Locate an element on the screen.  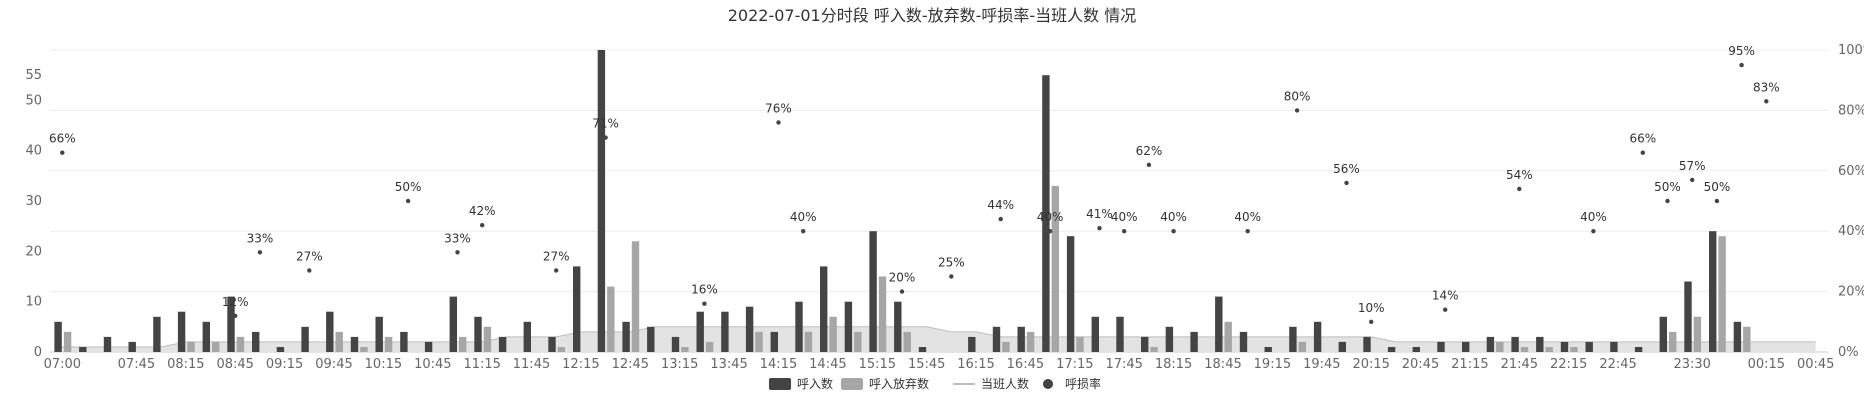
rate-label: 14% is located at coordinates (1445, 296).